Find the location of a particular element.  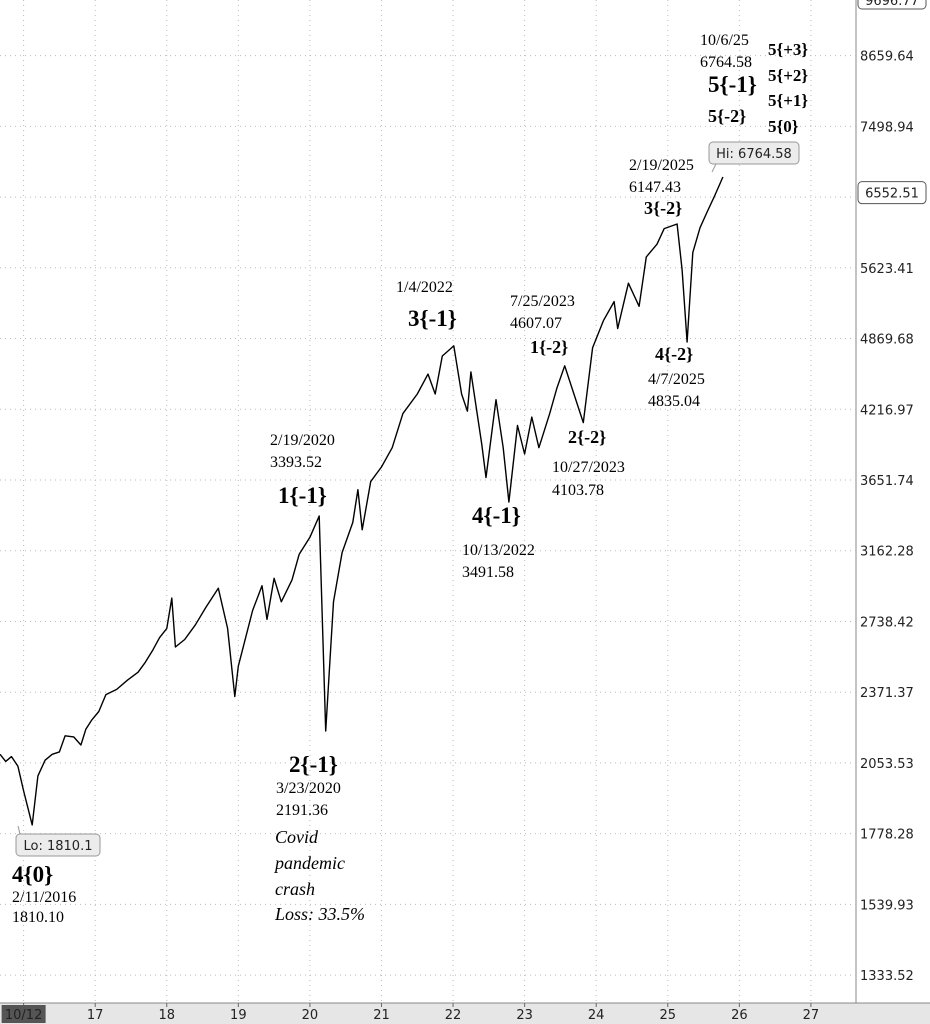

annotation: 3393.52 is located at coordinates (296, 462).